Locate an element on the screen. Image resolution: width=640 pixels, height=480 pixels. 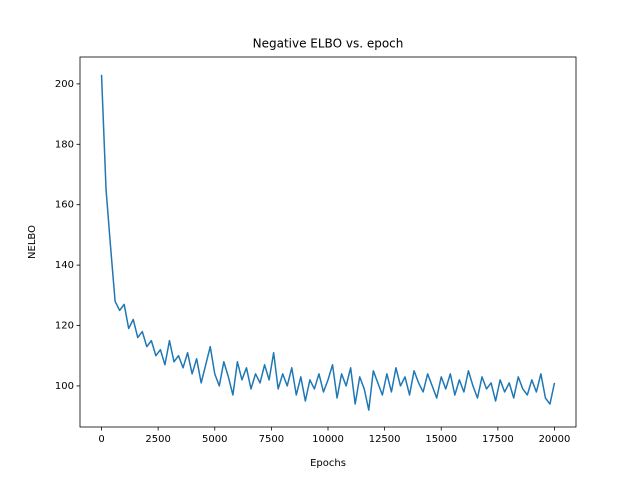
x-tick-label: 10000 is located at coordinates (328, 439).